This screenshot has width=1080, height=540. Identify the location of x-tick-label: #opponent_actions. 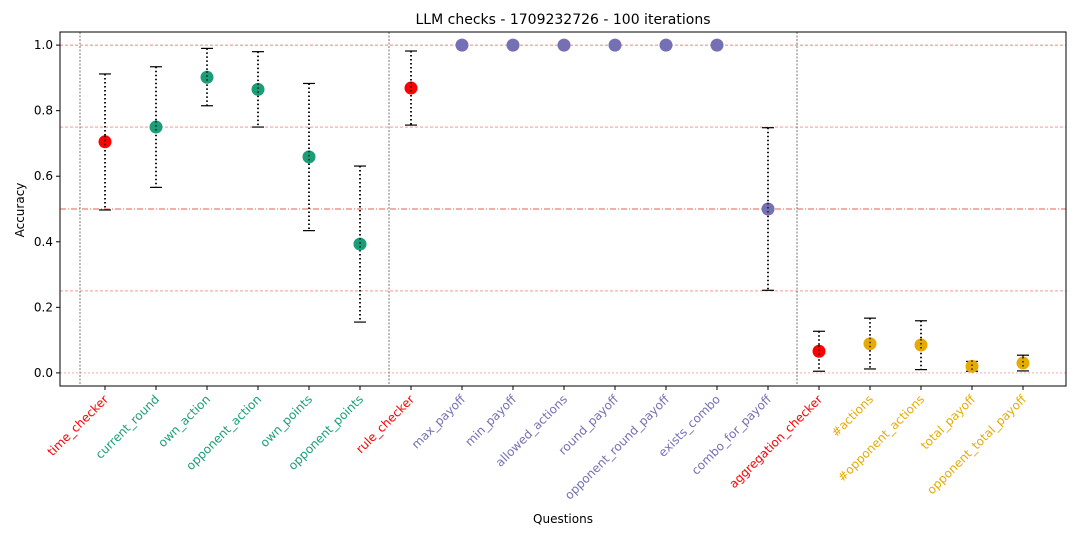
(881, 438).